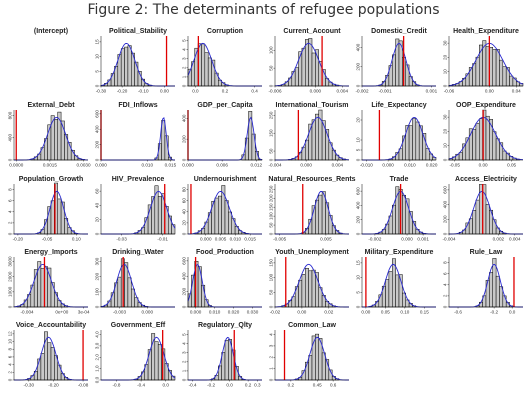 The height and width of the screenshot is (404, 527). Describe the element at coordinates (29, 385) in the screenshot. I see `x-tick-label: -0.30` at that location.